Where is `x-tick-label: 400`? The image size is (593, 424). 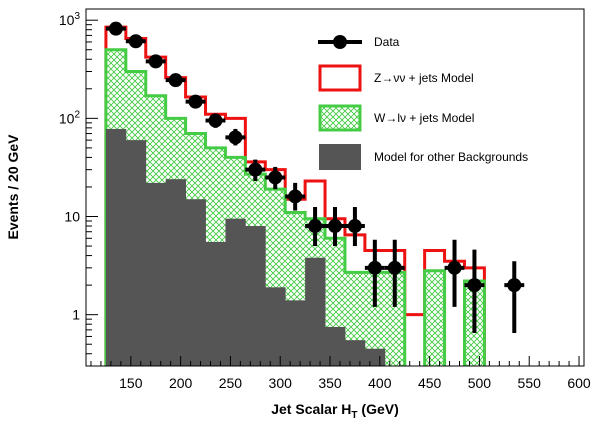 x-tick-label: 400 is located at coordinates (380, 383).